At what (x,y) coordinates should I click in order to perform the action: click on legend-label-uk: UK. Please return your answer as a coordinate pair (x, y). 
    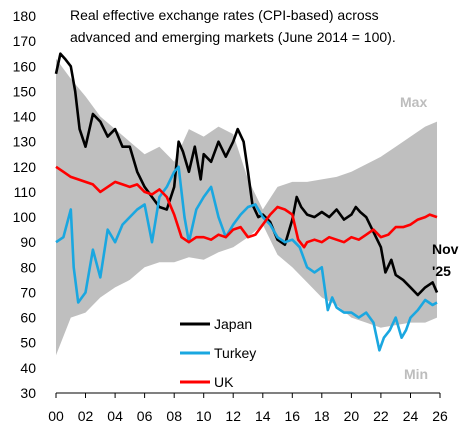
    Looking at the image, I should click on (224, 382).